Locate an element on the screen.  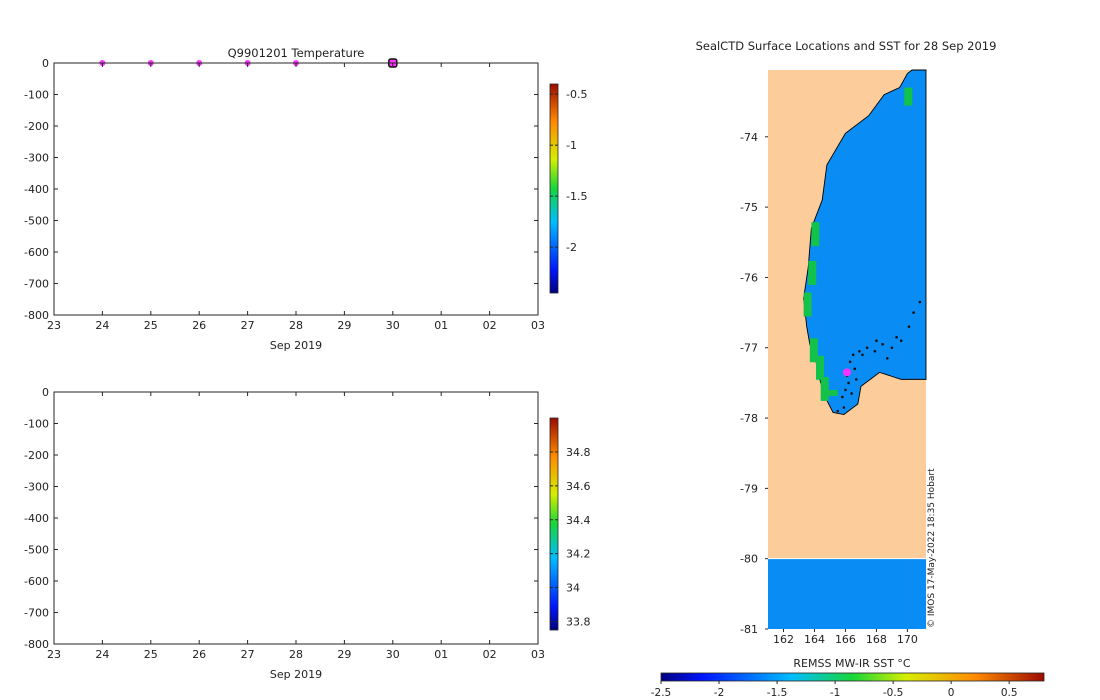
temp-x-tick-label: 02 is located at coordinates (490, 325).